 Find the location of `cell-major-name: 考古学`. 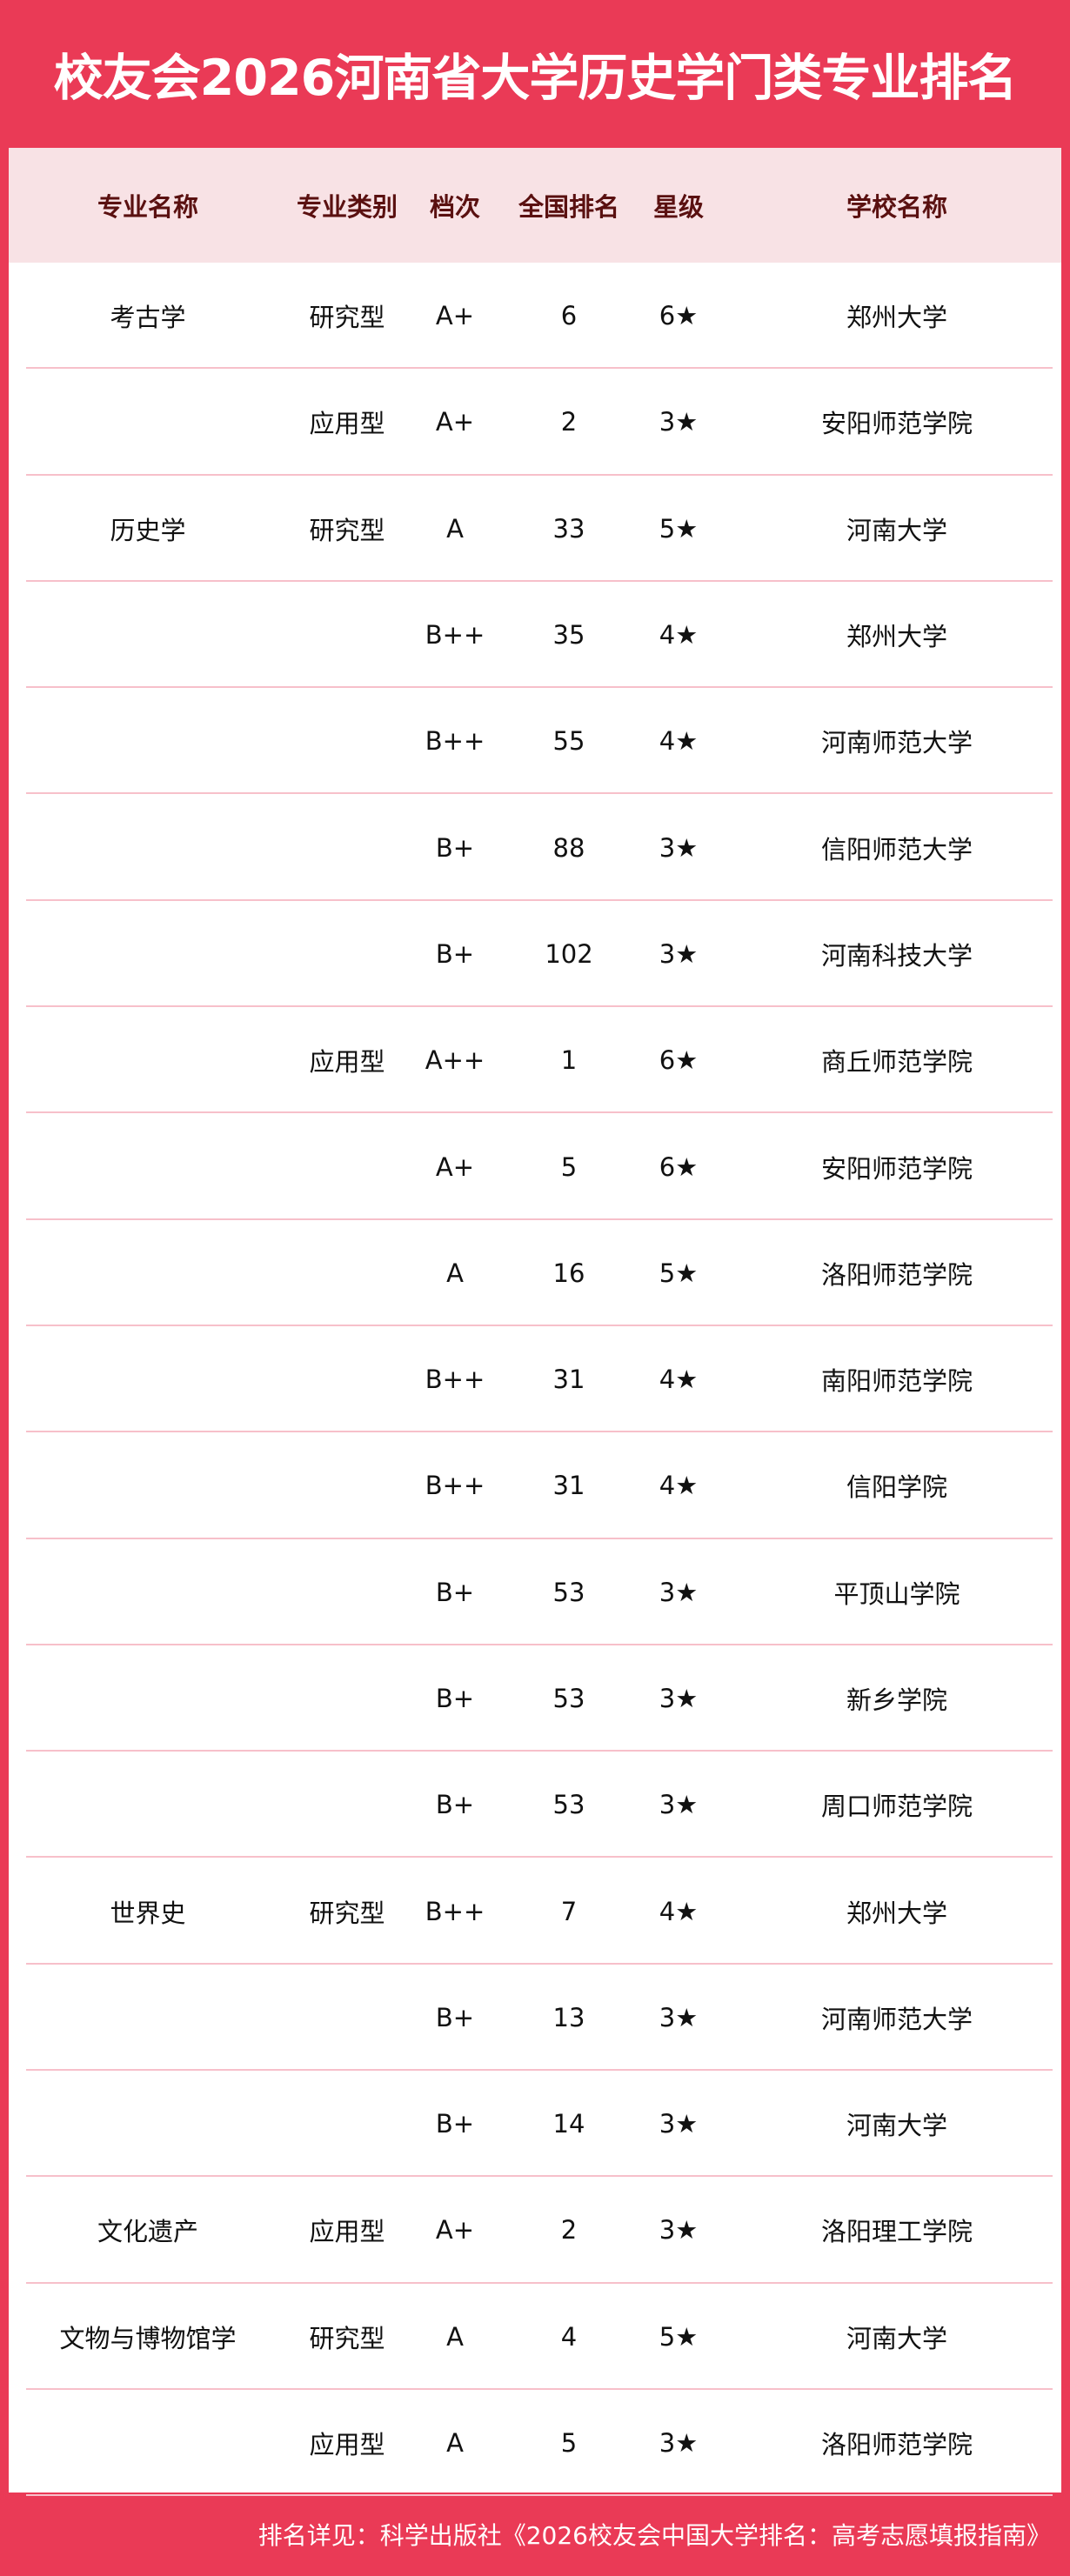

cell-major-name: 考古学 is located at coordinates (148, 318).